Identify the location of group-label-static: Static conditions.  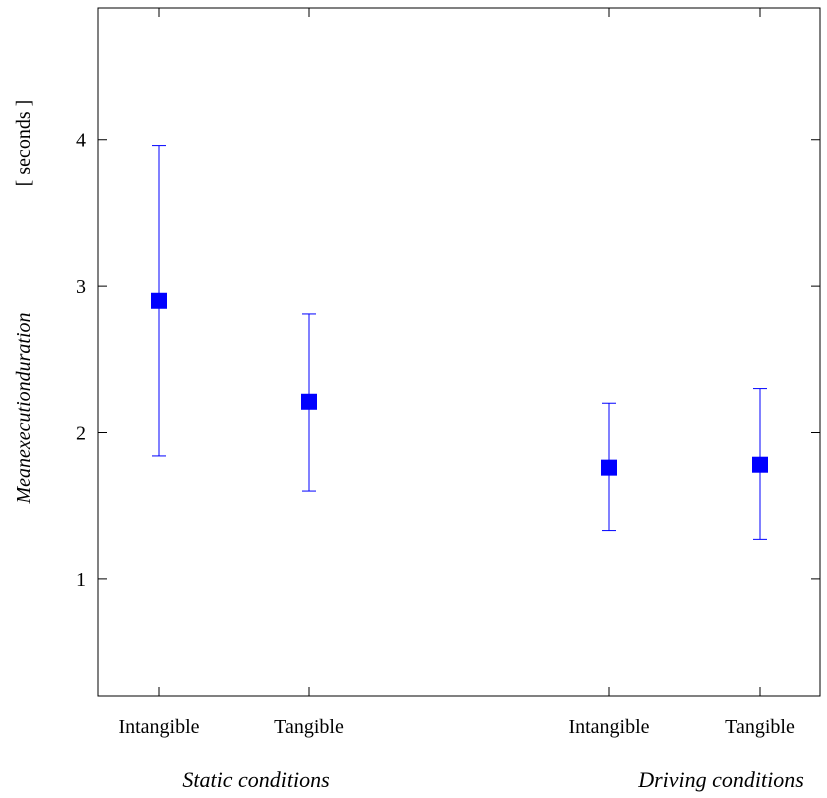
(255, 779).